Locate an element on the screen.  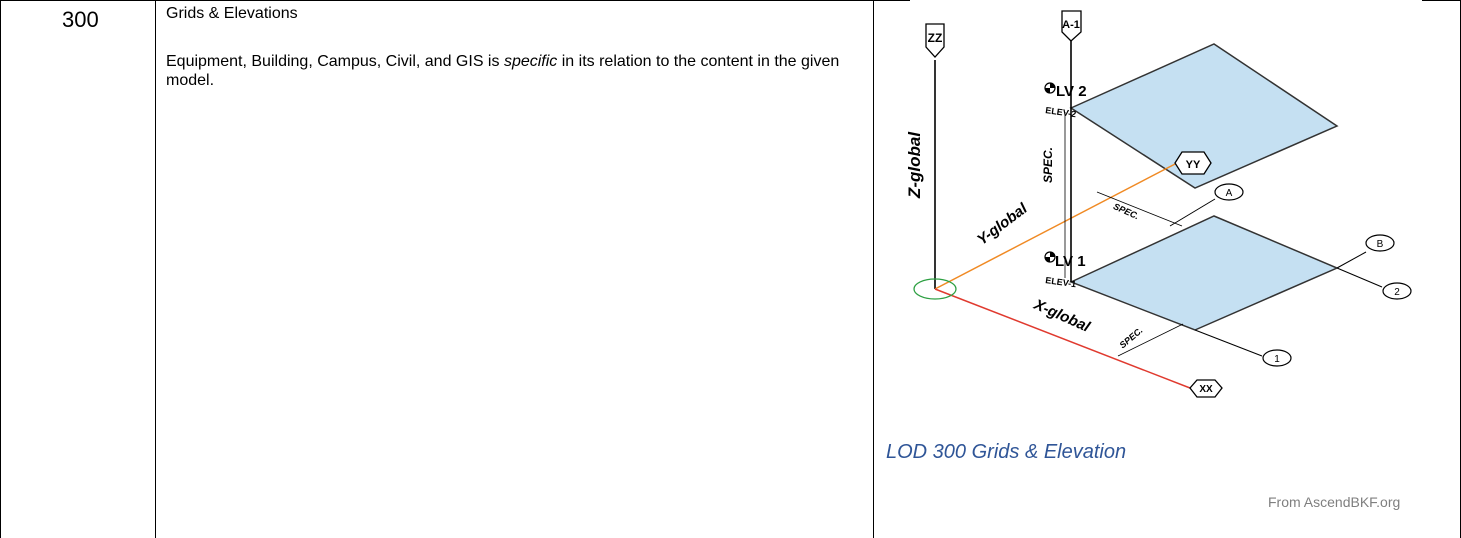
level-2-plate is located at coordinates (1204, 116).